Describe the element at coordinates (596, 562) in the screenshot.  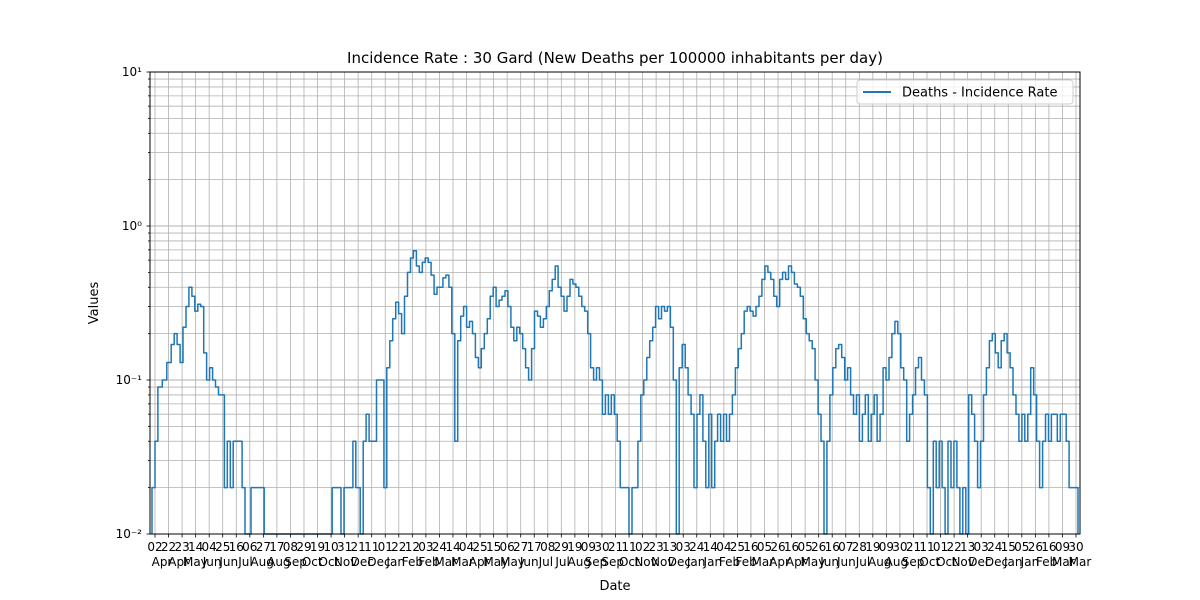
I see `x-tick-month-label: Sep` at that location.